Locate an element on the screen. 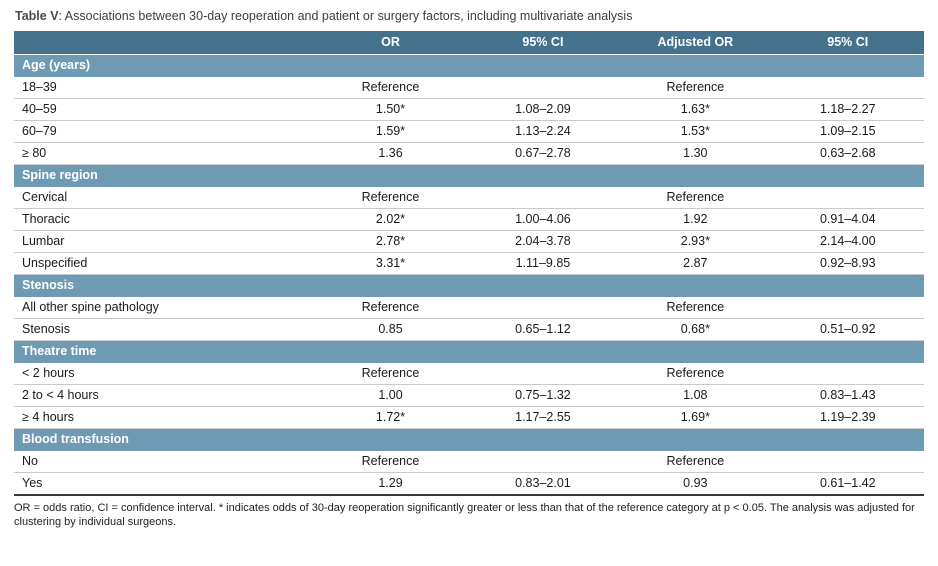 This screenshot has height=566, width=938. cell-value: 0.67–2.78 is located at coordinates (543, 153).